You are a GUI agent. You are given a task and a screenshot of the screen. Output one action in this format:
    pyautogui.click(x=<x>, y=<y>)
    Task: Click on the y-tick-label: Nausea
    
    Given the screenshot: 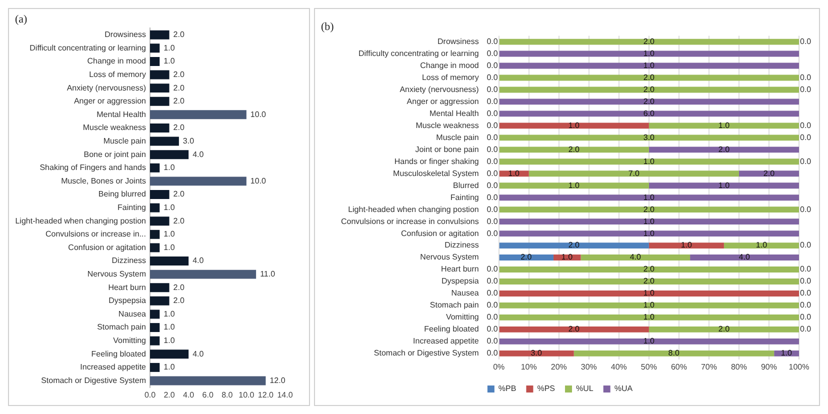 What is the action you would take?
    pyautogui.click(x=132, y=313)
    